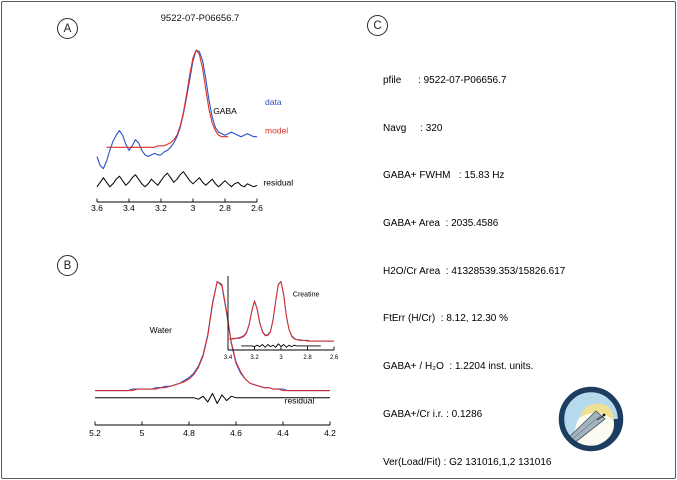 The width and height of the screenshot is (677, 480). Describe the element at coordinates (189, 433) in the screenshot. I see `x-tick-label: 4.8` at that location.